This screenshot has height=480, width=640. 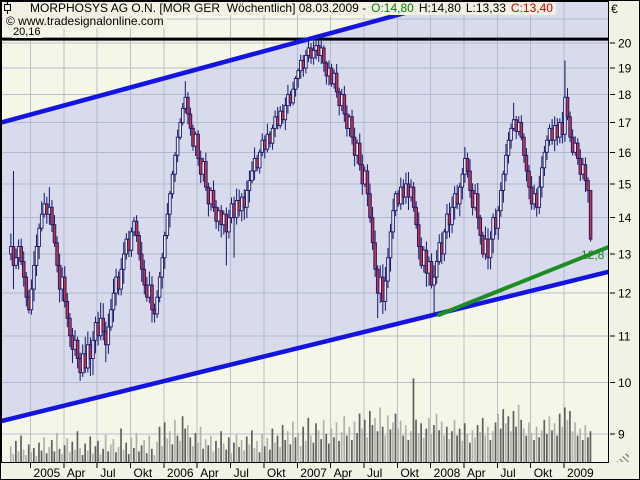 What do you see at coordinates (143, 473) in the screenshot?
I see `date-axis-label: Okt` at bounding box center [143, 473].